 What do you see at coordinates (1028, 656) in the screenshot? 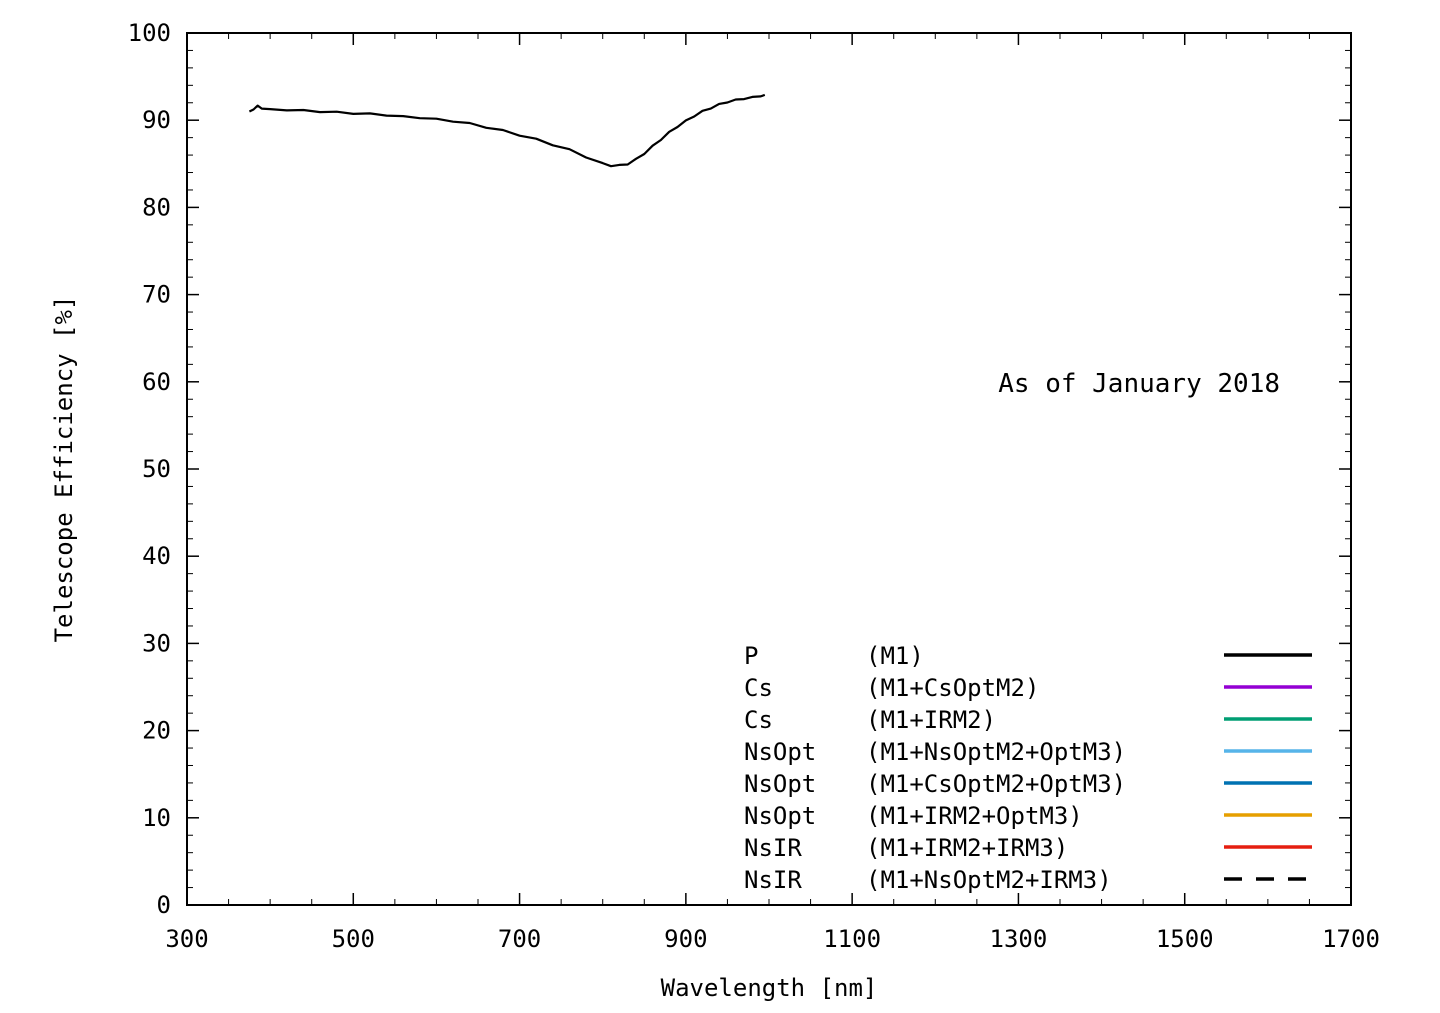
I see `legend-entry: P (M1)` at bounding box center [1028, 656].